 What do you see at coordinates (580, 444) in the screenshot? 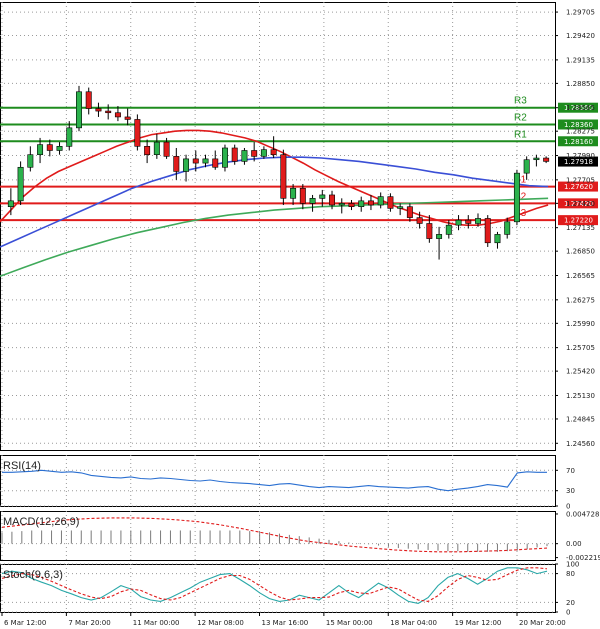
I see `price-tick-label: 1.24560` at bounding box center [580, 444].